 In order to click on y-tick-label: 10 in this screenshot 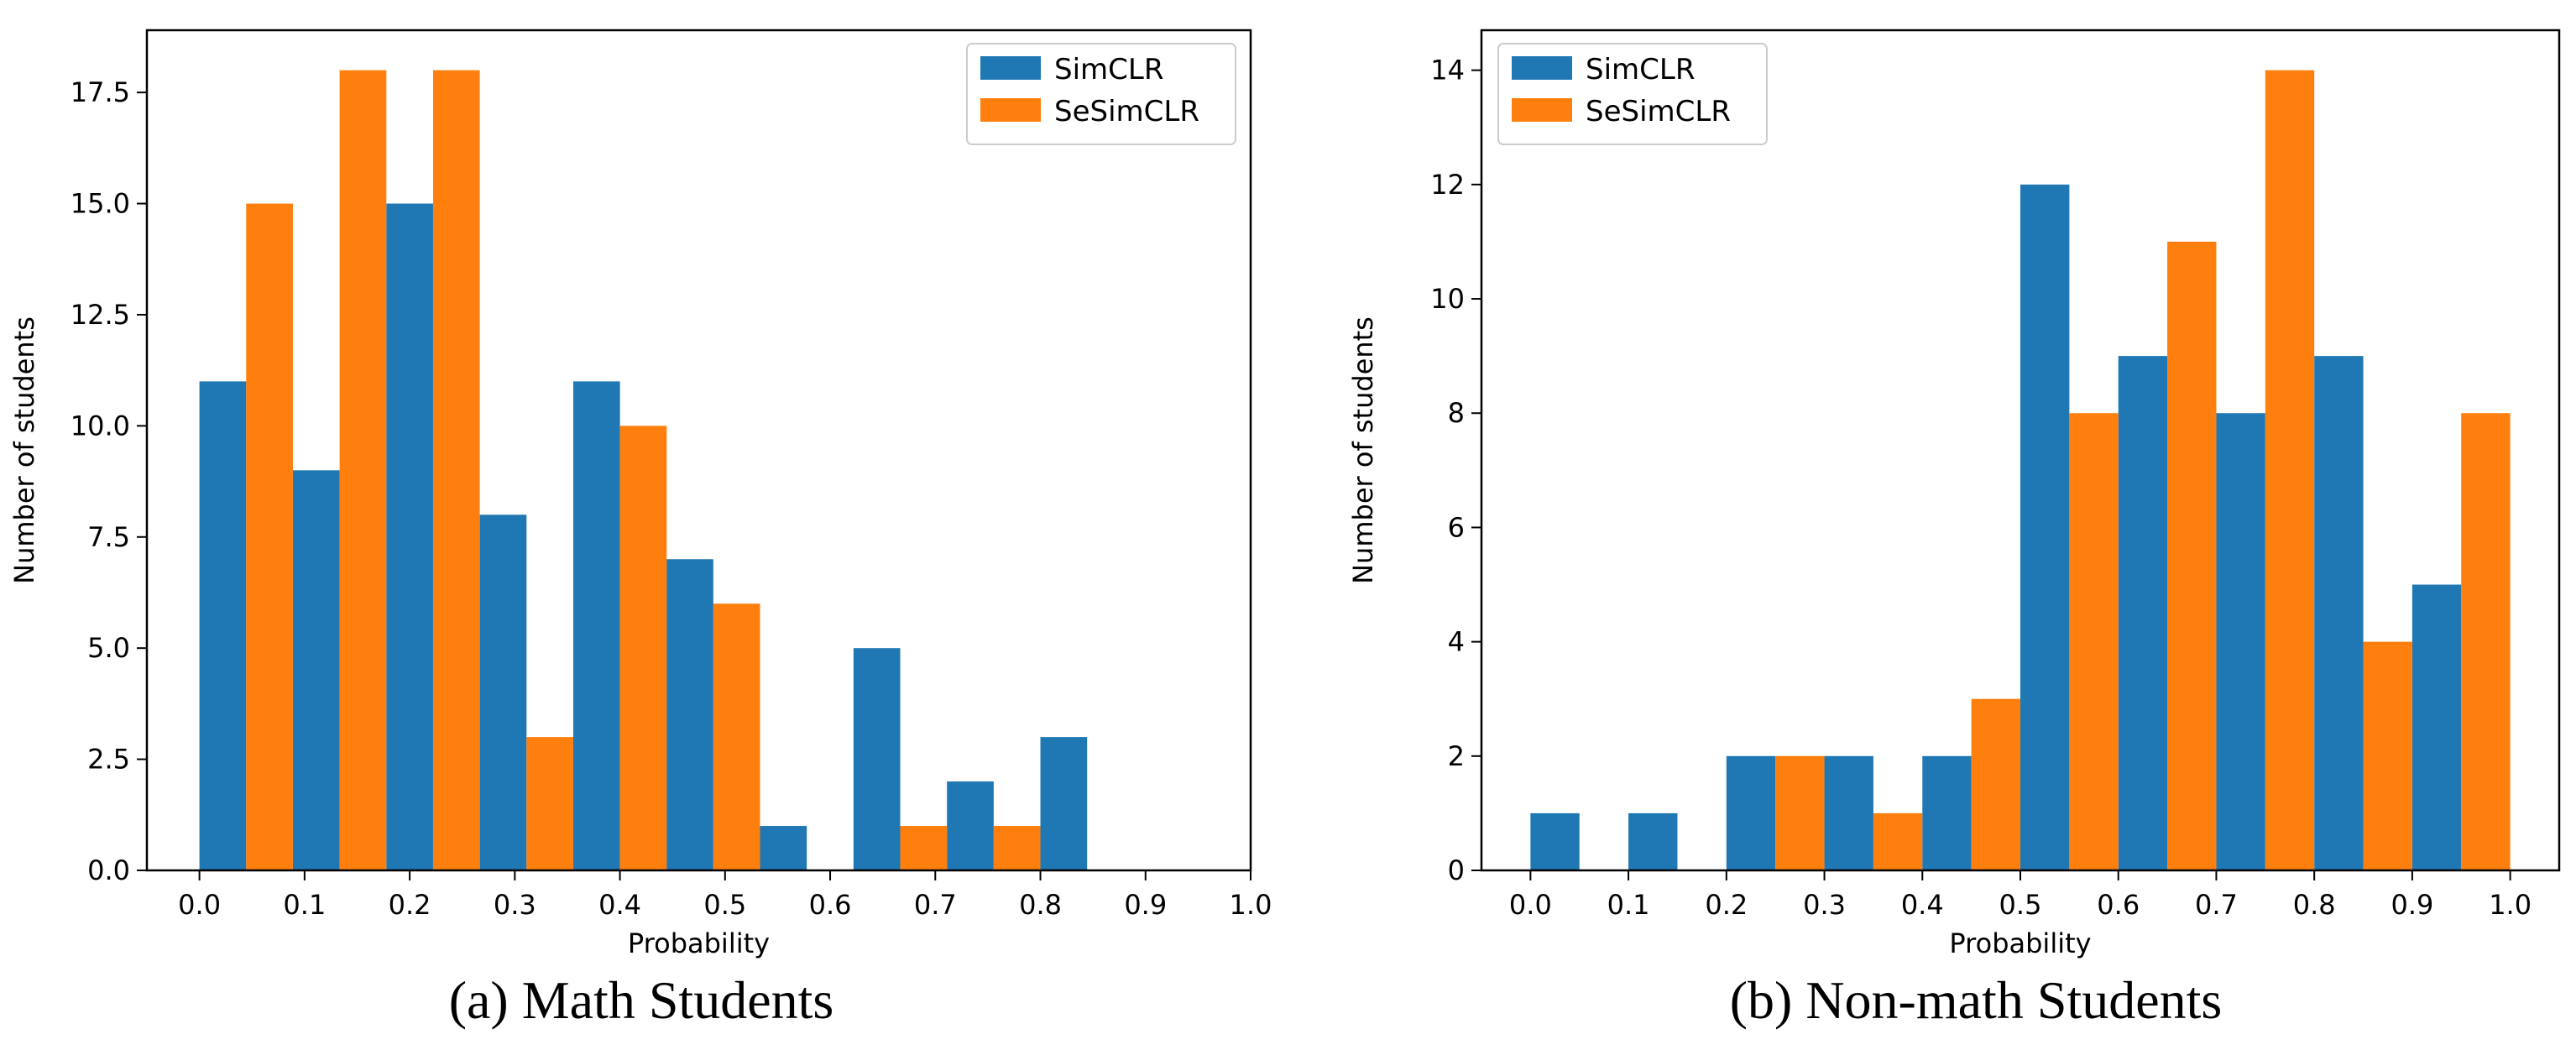, I will do `click(1447, 299)`.